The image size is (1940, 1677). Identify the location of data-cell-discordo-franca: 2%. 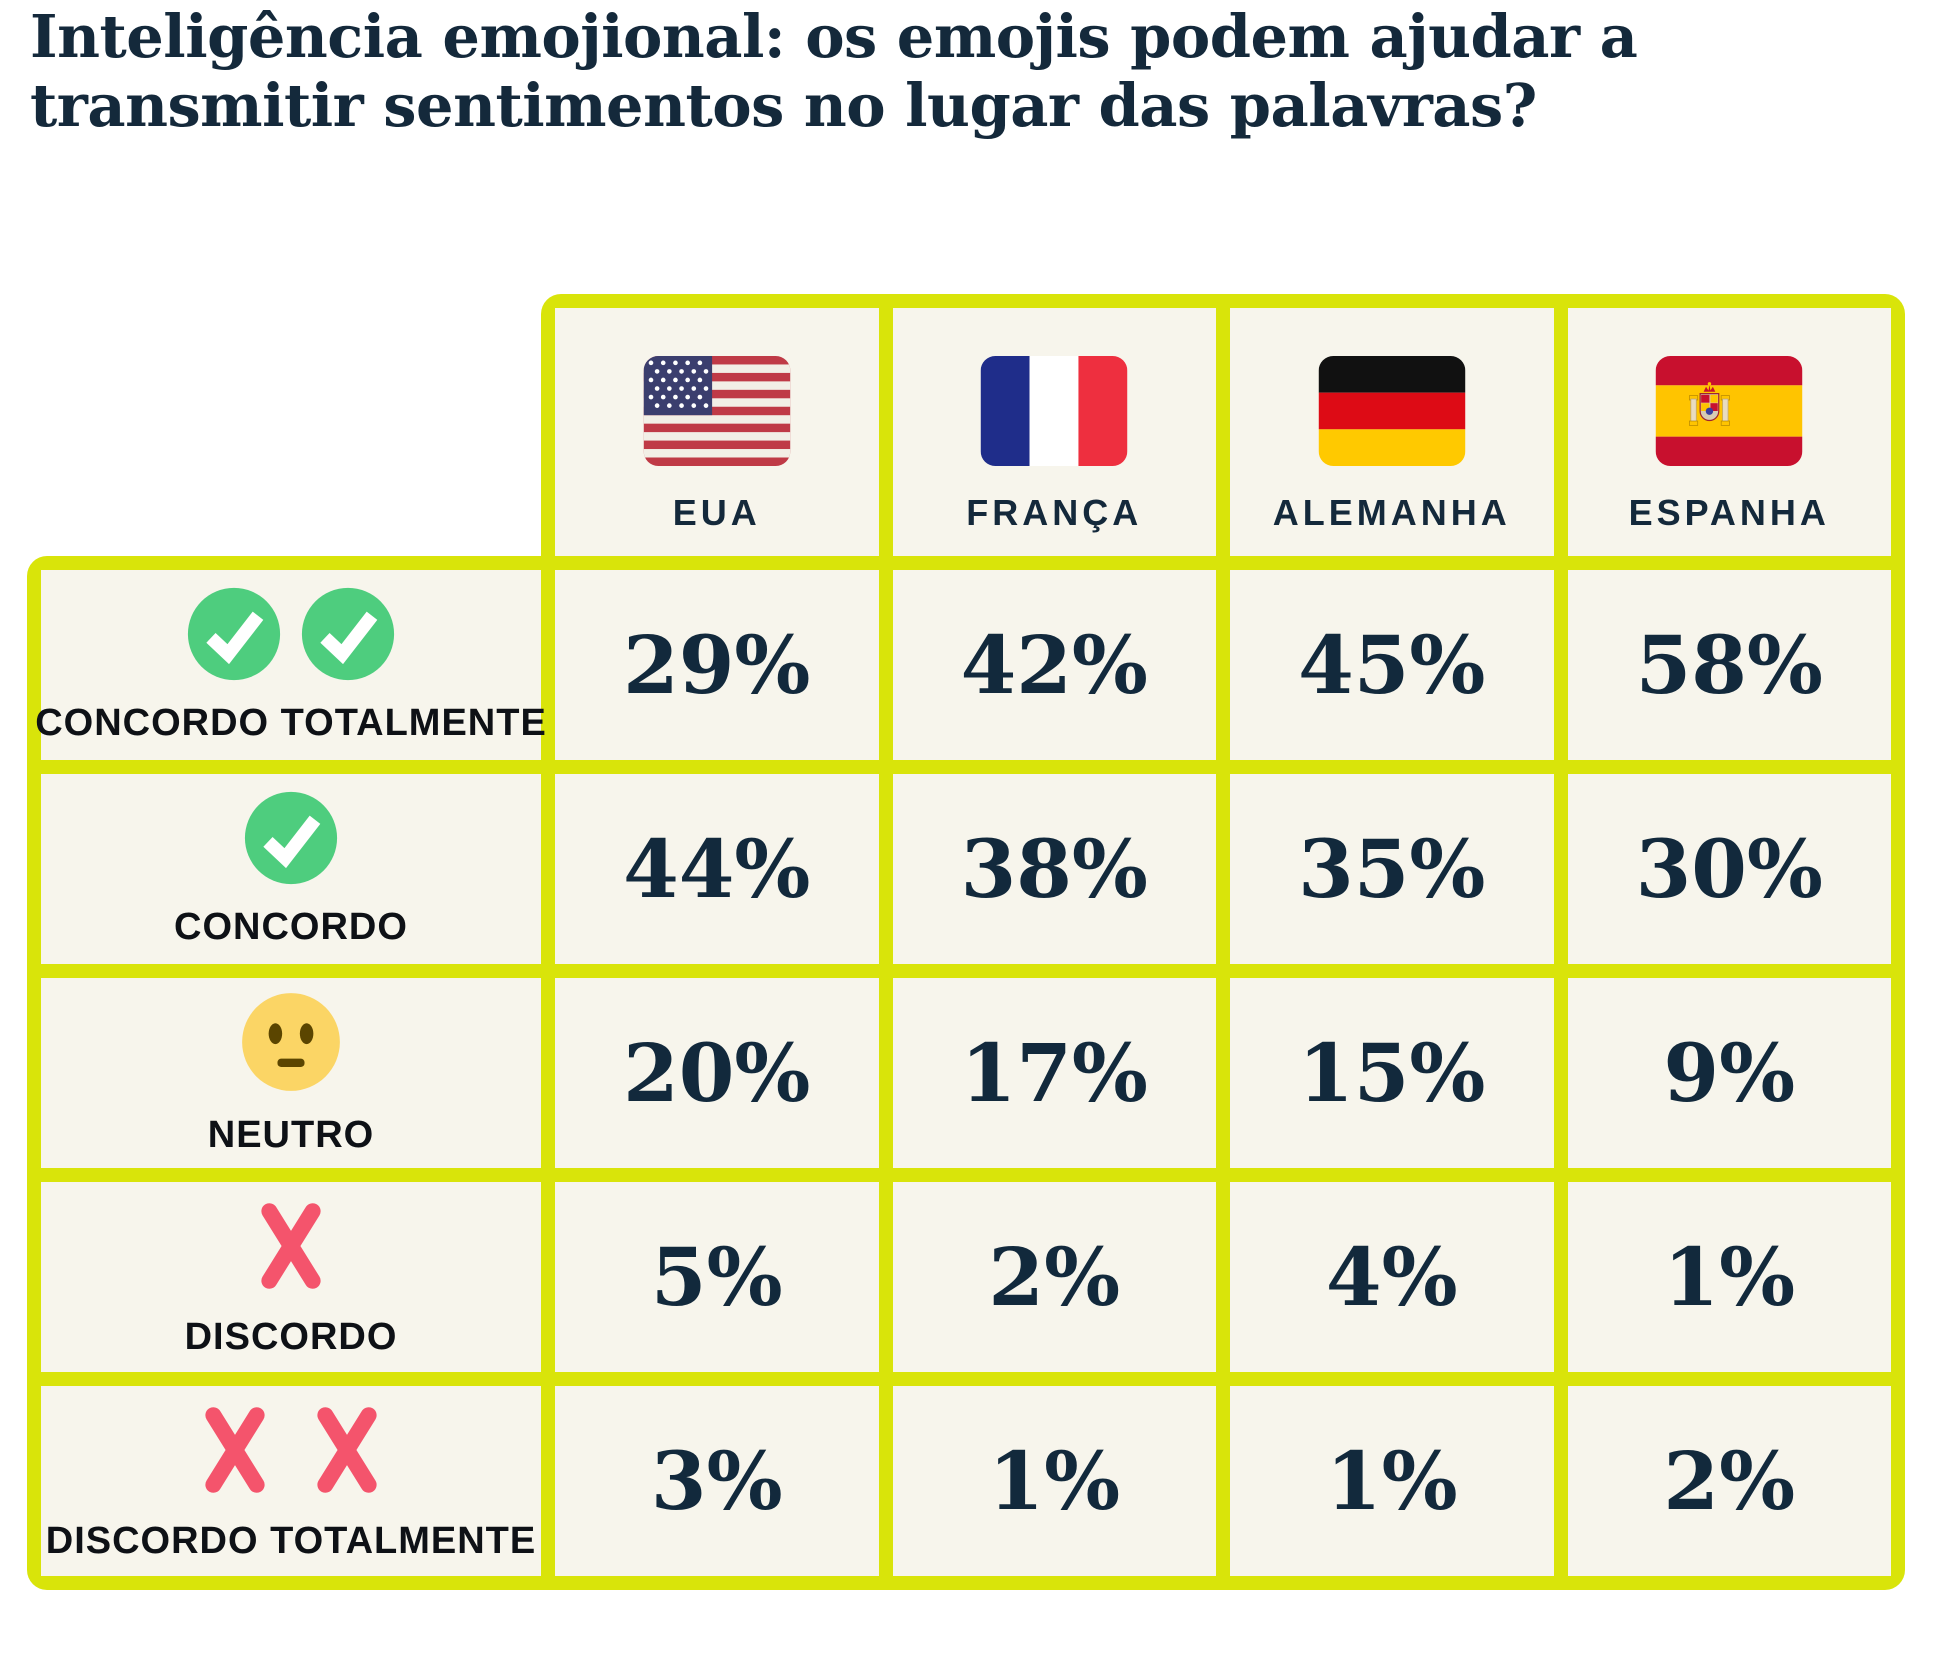
(1054, 1277).